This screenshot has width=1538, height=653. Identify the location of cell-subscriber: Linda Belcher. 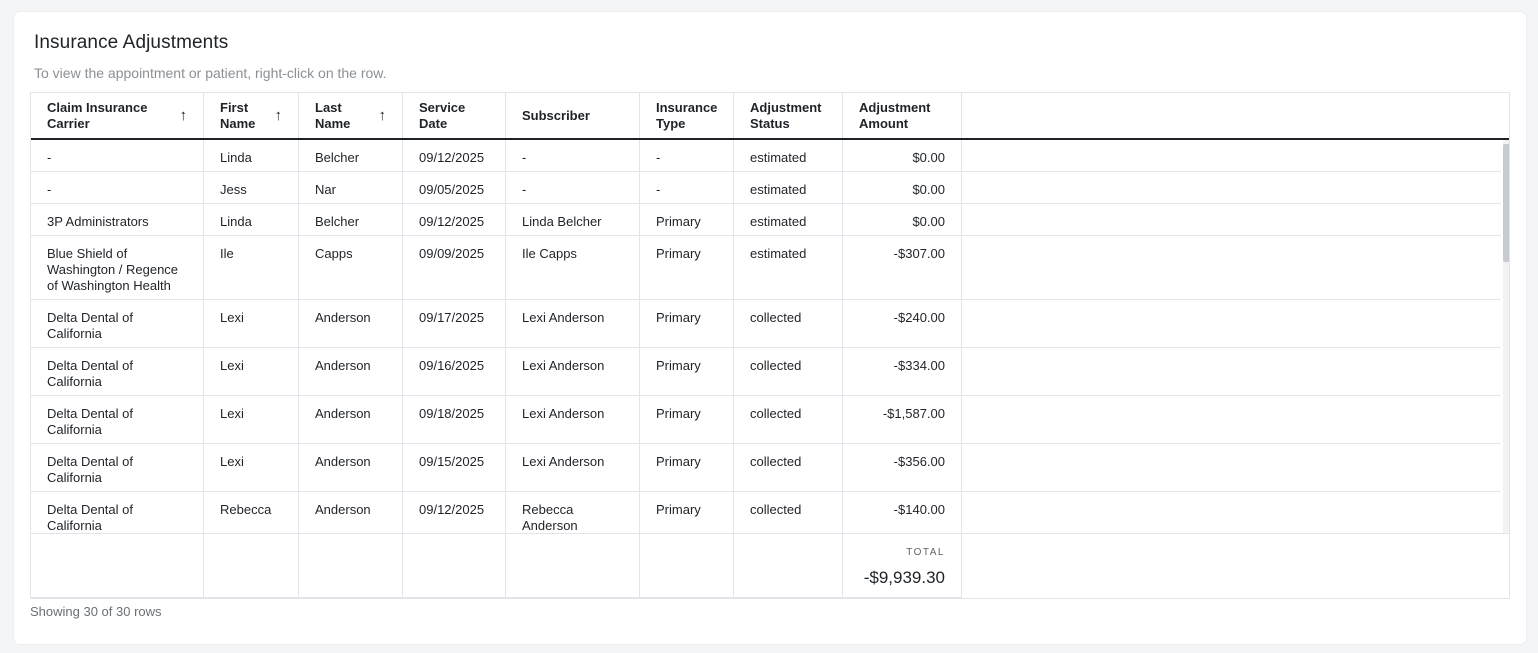
(573, 219).